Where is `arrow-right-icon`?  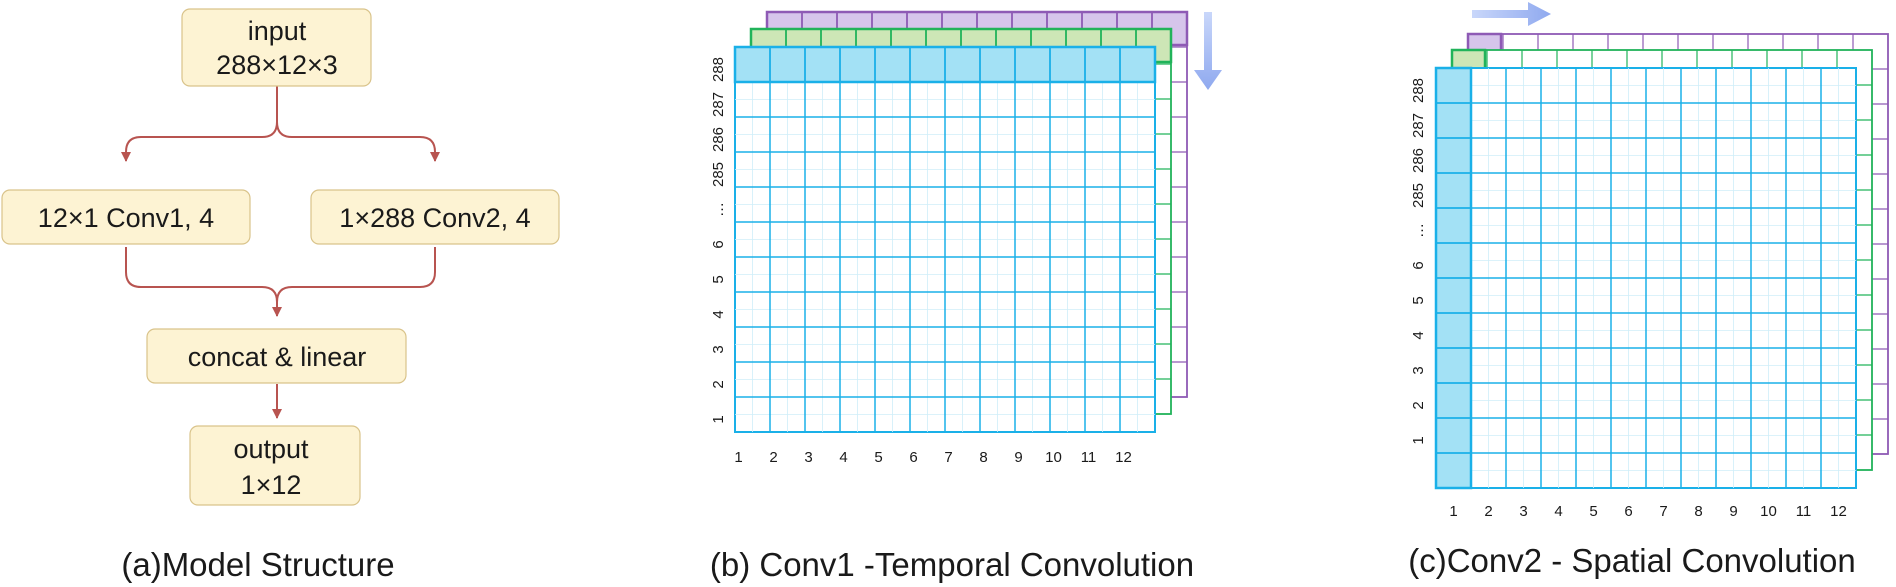 arrow-right-icon is located at coordinates (1511, 14).